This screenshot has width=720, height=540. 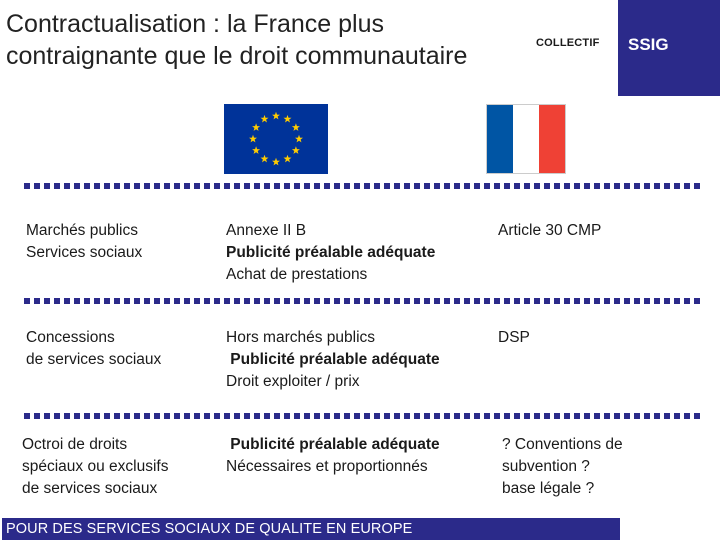 What do you see at coordinates (84, 241) in the screenshot?
I see `row-1-category: Marchés publics Services sociaux` at bounding box center [84, 241].